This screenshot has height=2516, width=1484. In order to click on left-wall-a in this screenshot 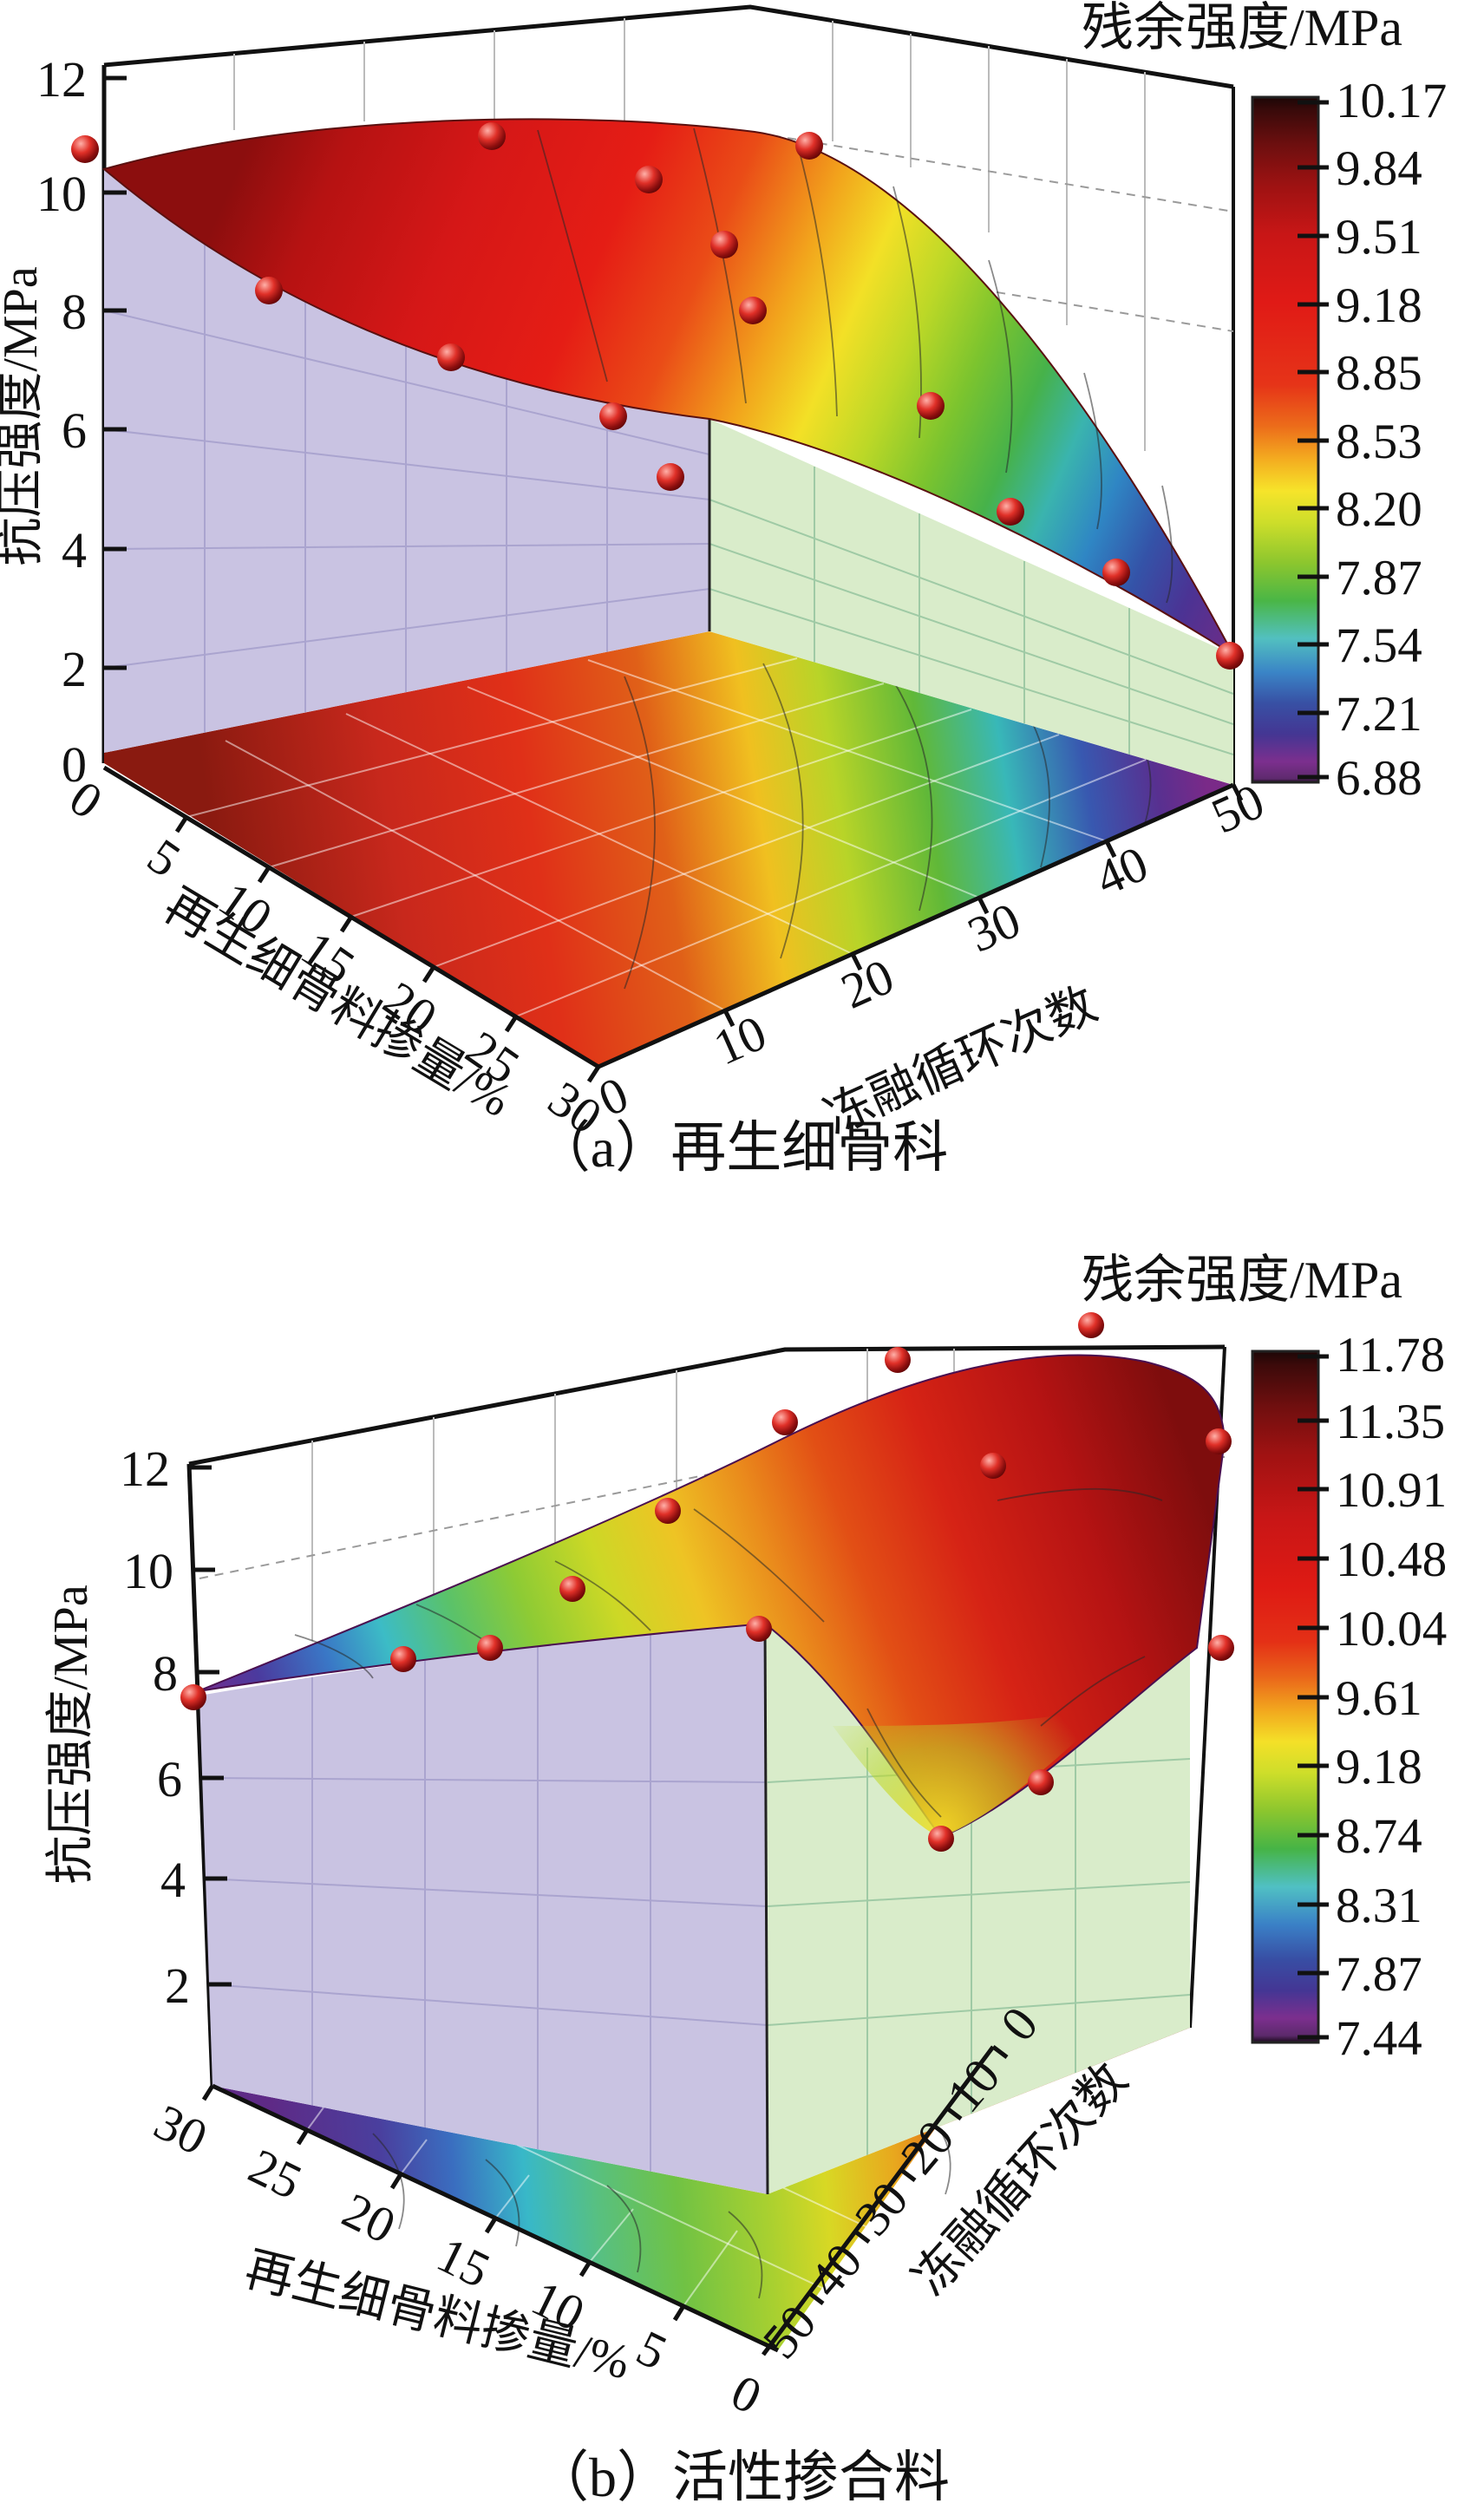, I will do `click(407, 461)`.